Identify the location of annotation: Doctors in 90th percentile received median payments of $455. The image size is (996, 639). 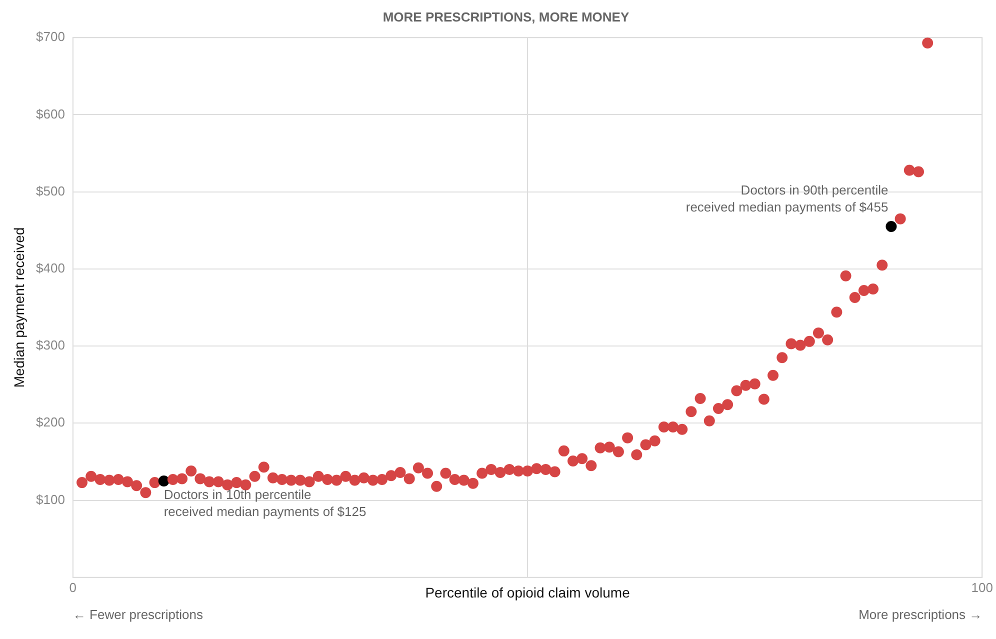
(787, 198).